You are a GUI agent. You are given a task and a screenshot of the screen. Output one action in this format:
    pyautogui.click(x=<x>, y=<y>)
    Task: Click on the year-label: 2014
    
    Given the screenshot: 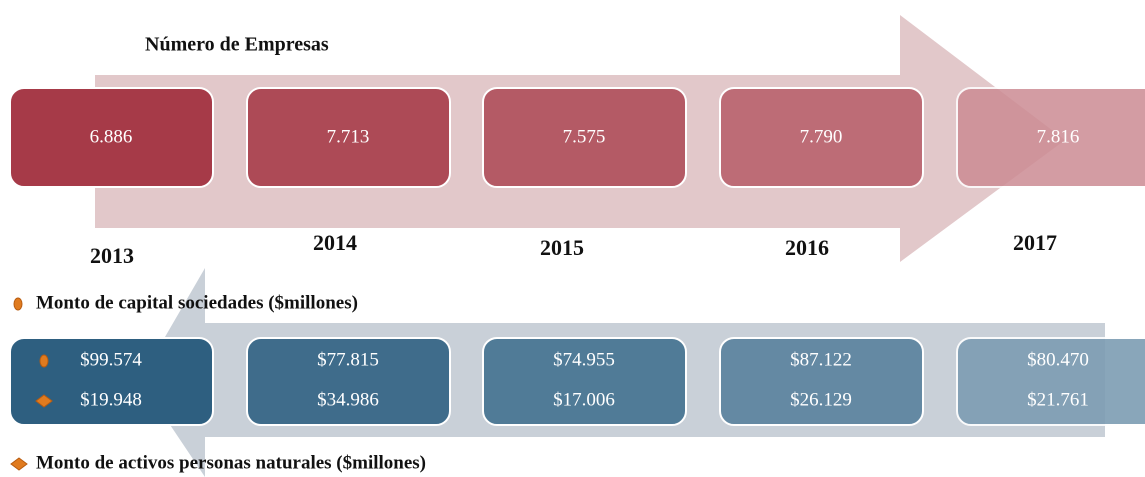 What is the action you would take?
    pyautogui.click(x=335, y=242)
    